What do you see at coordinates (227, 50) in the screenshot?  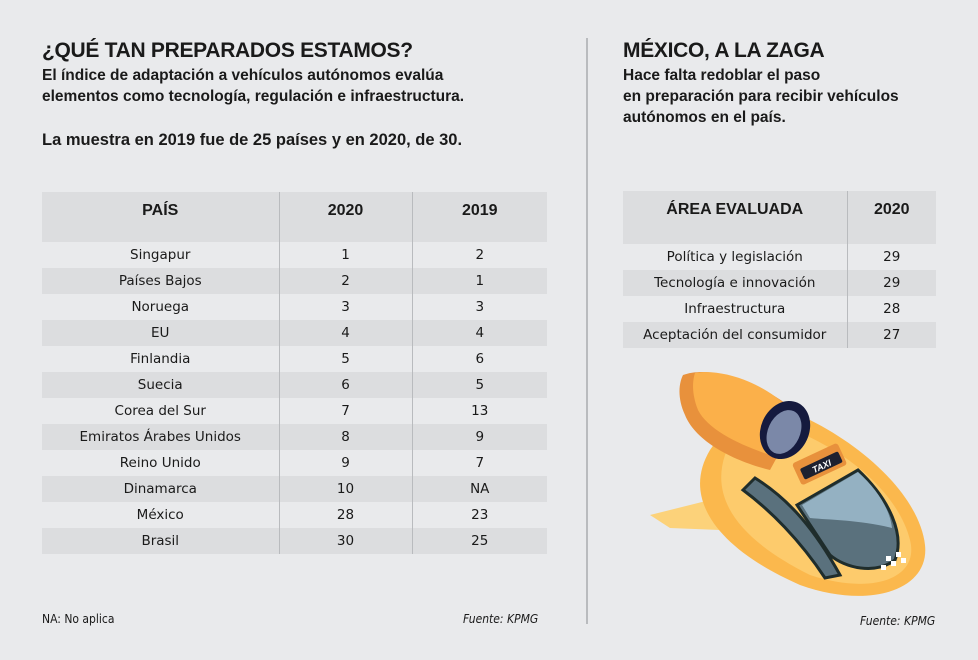 I see `left-title: ¿QUÉ TAN PREPARADOS ESTAMOS?` at bounding box center [227, 50].